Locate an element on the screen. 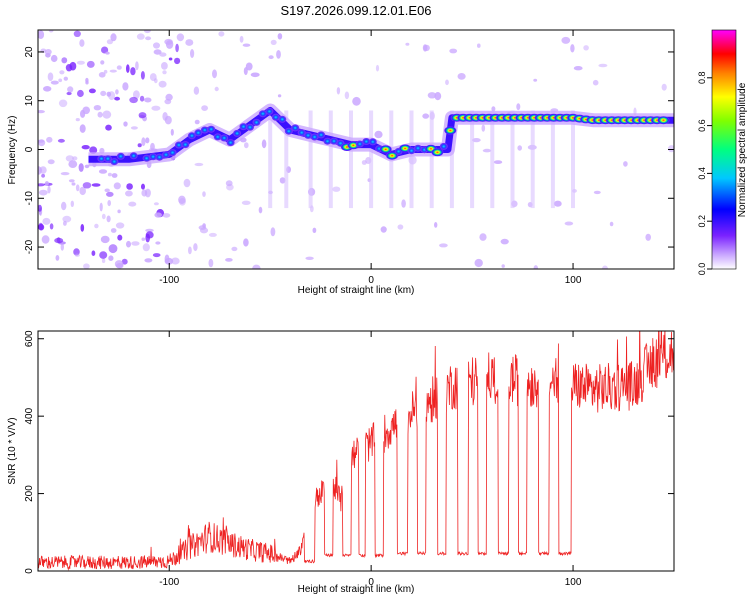 The image size is (750, 600). y-tick-label: 10 is located at coordinates (29, 101).